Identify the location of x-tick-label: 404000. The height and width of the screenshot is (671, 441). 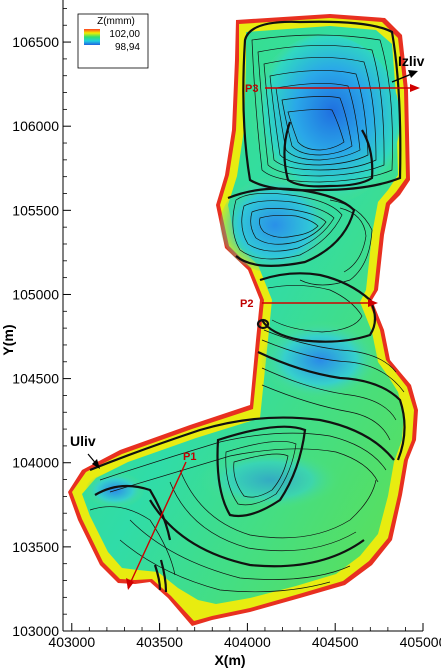
(247, 642).